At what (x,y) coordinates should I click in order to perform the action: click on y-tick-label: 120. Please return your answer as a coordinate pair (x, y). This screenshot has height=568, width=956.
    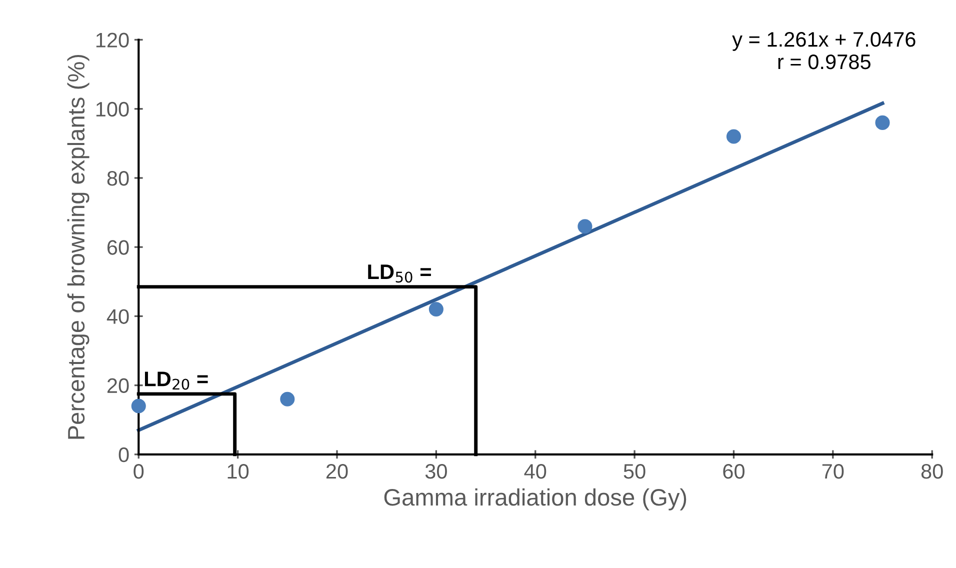
    Looking at the image, I should click on (112, 40).